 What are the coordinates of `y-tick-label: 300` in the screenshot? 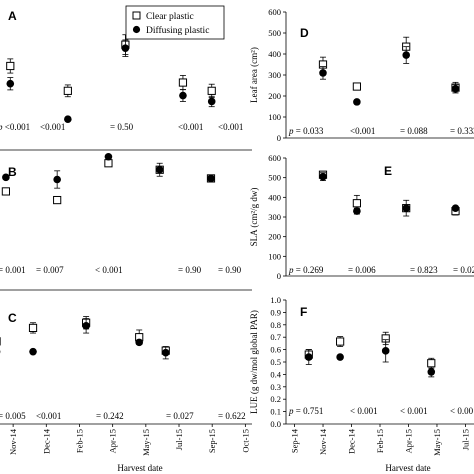 It's located at (274, 217).